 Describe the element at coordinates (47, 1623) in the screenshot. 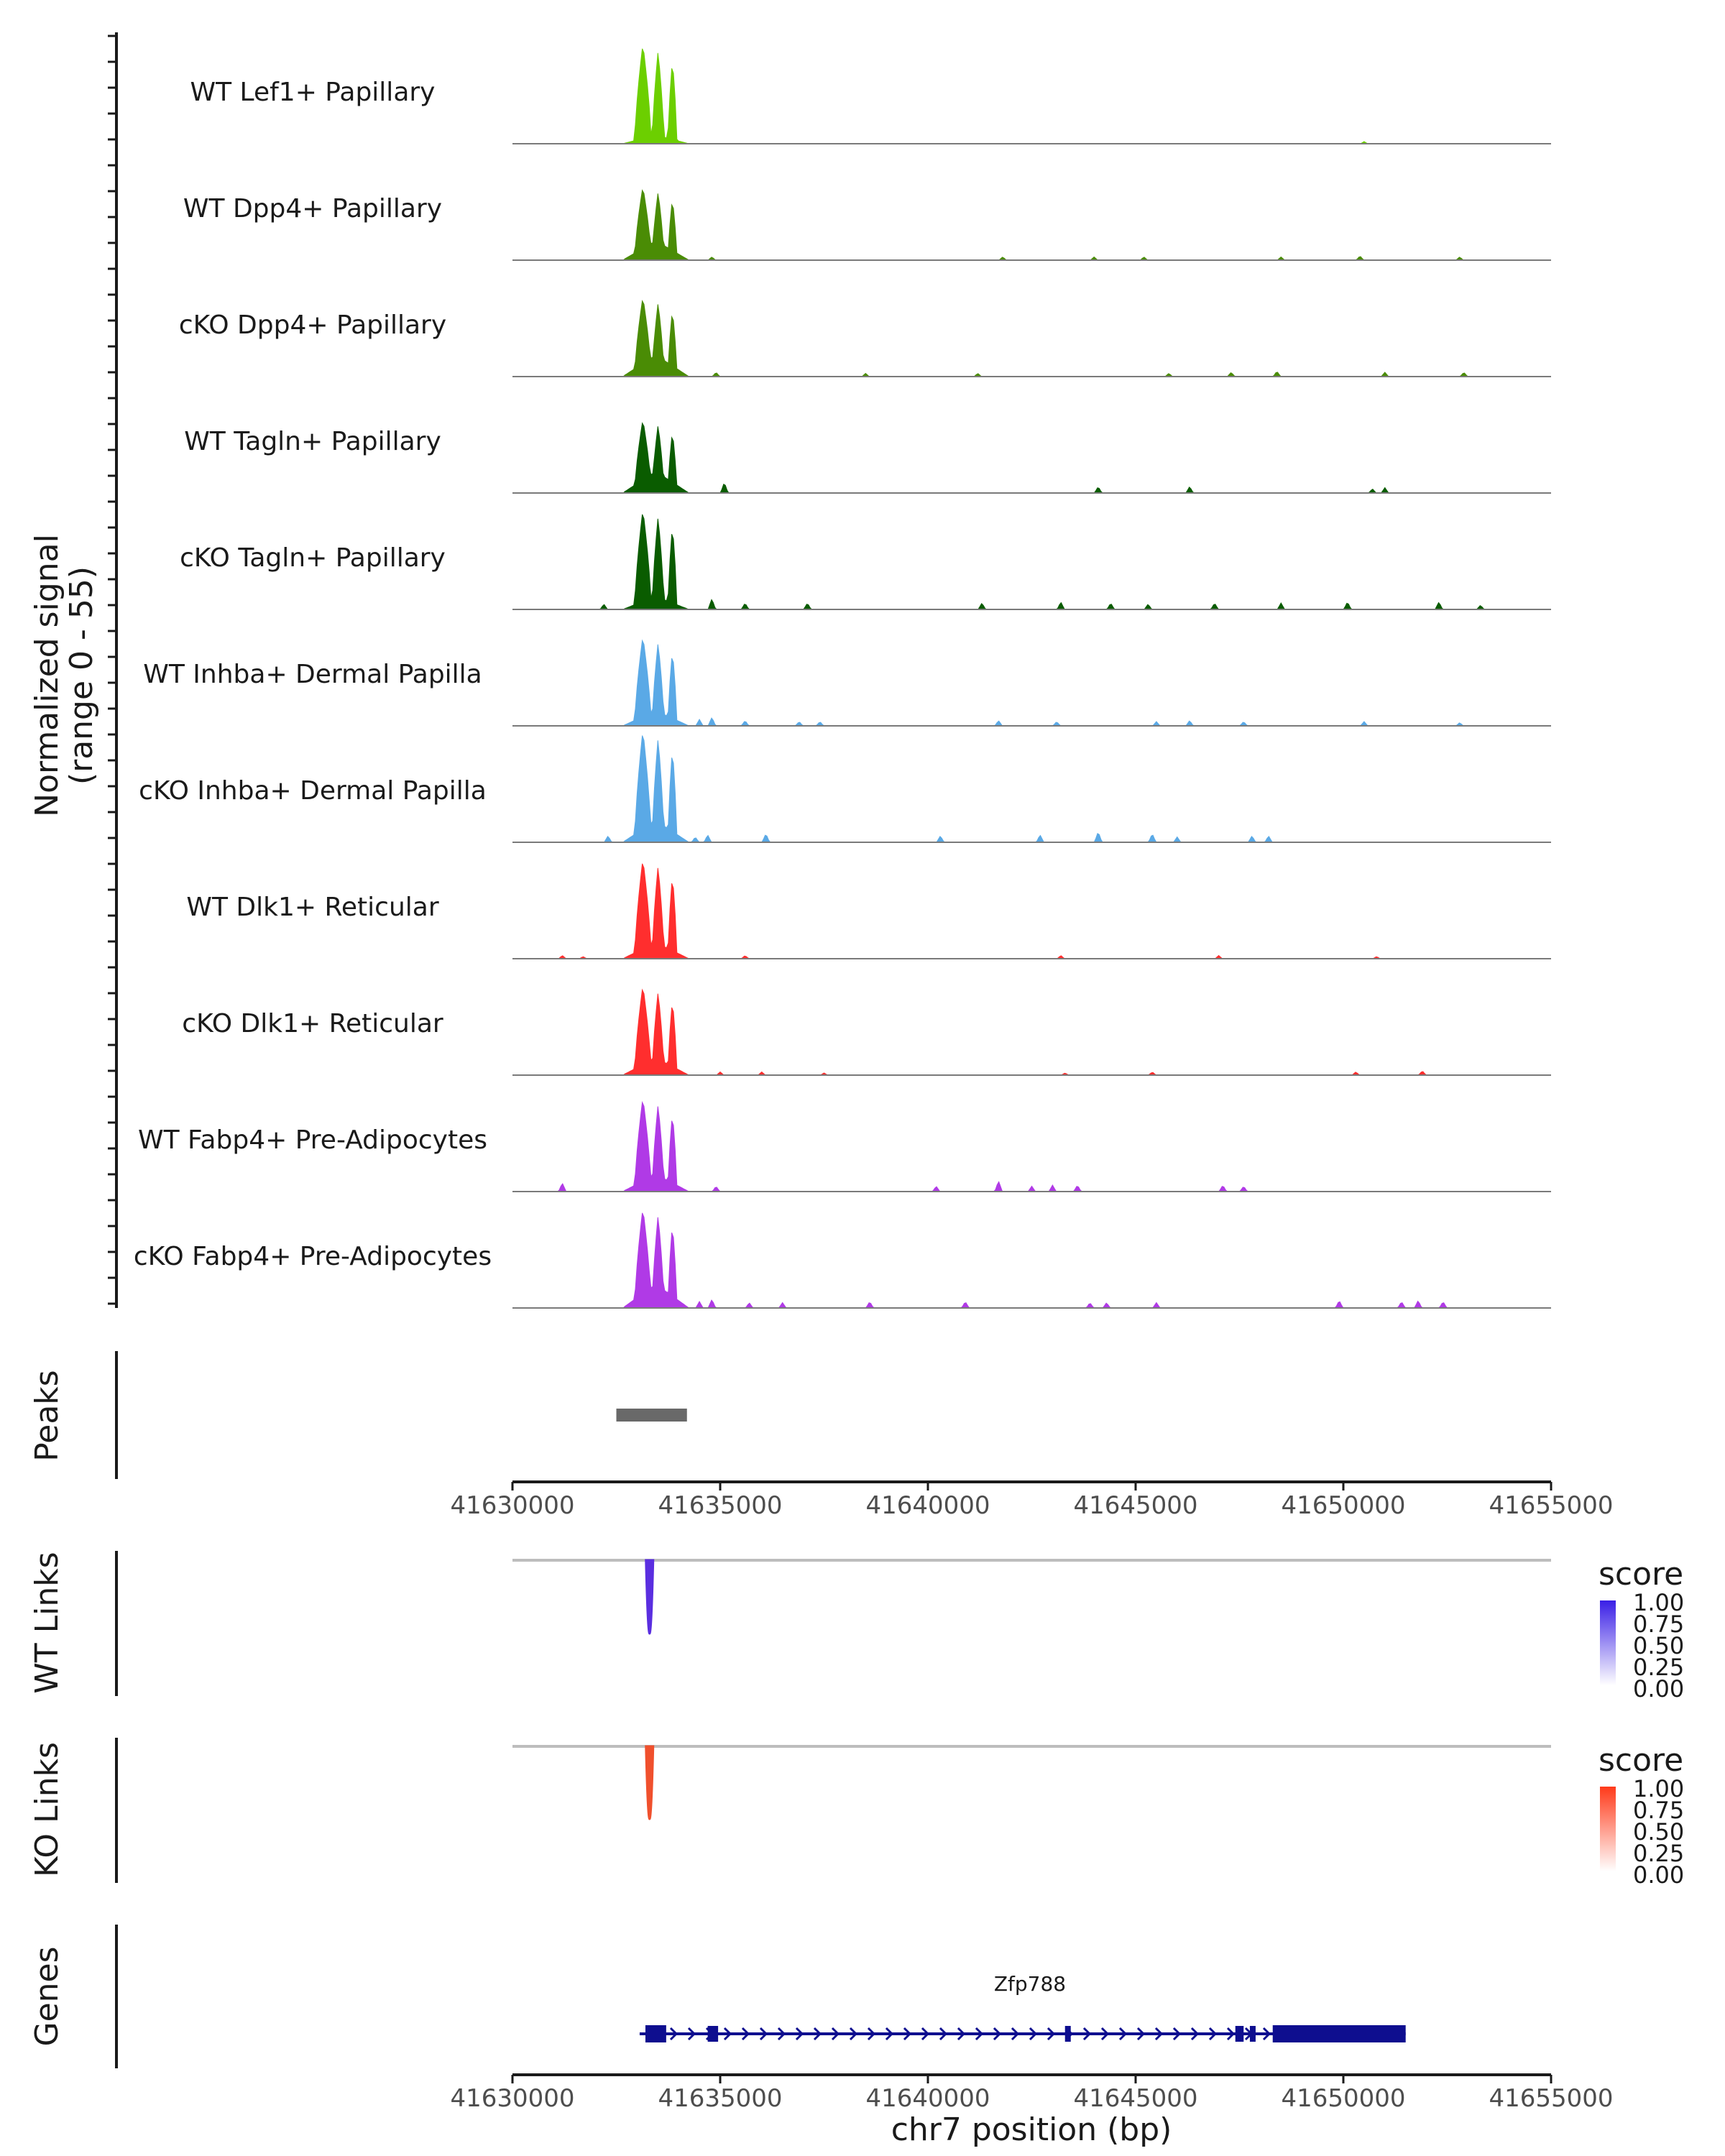

I see `wt-links-label: WT Links` at that location.